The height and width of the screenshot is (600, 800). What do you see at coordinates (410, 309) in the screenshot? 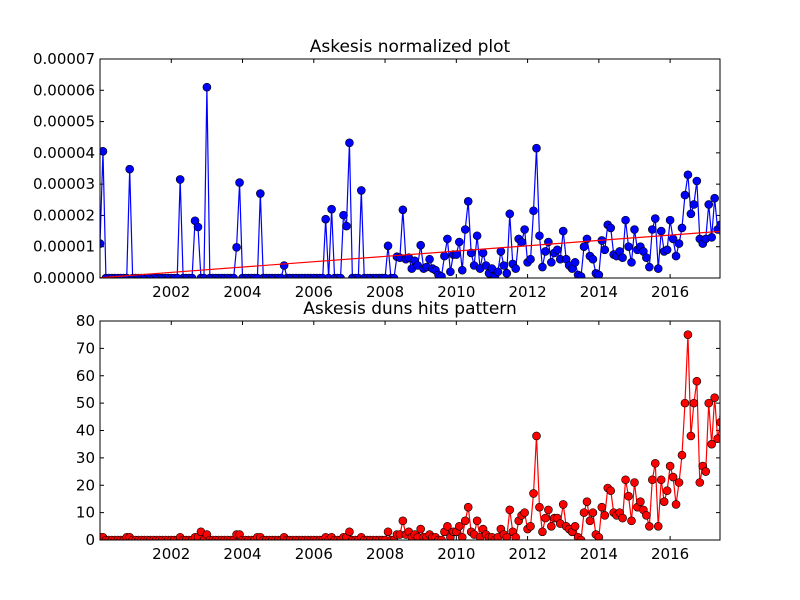
I see `chart-title: Askesis duns hits pattern` at bounding box center [410, 309].